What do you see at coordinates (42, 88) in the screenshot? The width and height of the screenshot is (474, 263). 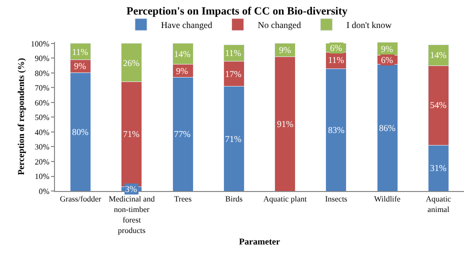 I see `y-tick-label: 70%` at bounding box center [42, 88].